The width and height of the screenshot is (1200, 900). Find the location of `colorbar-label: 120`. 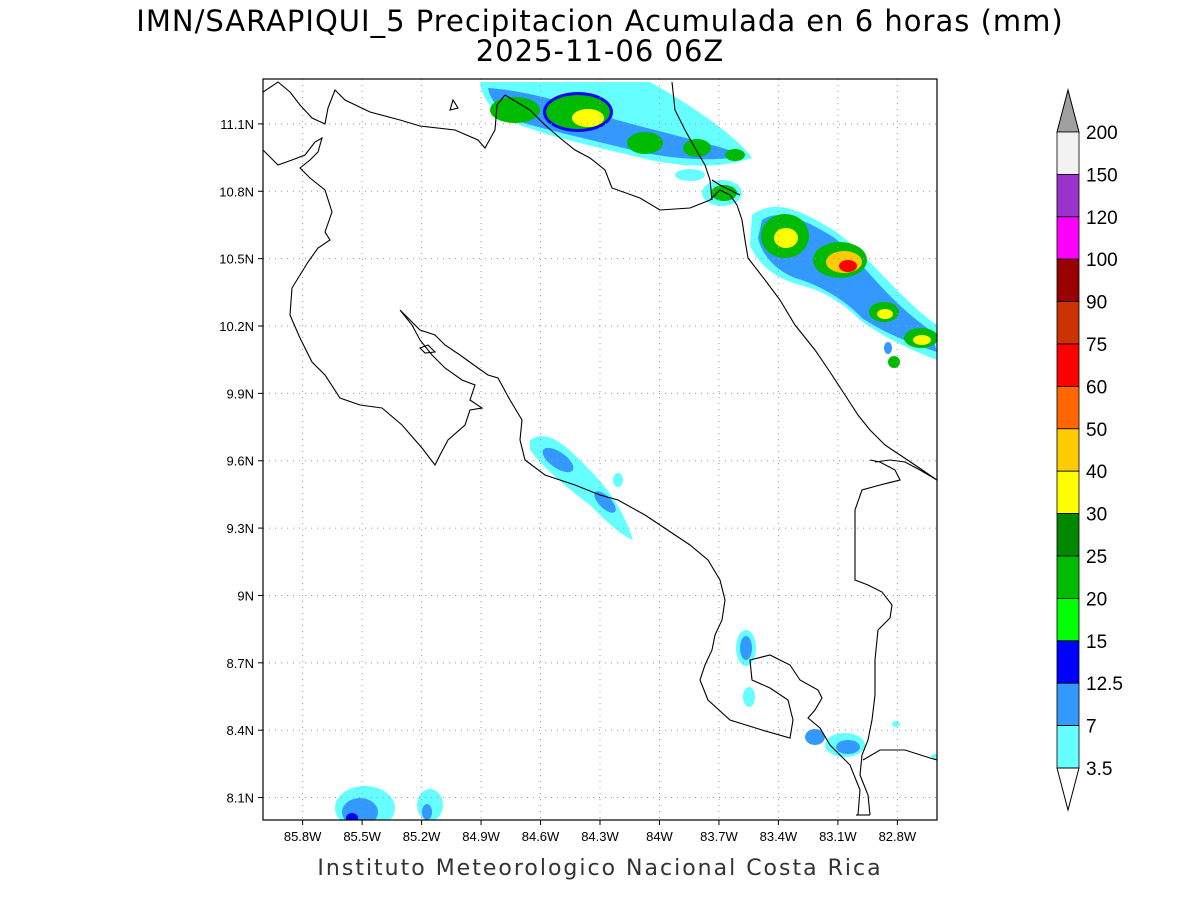

colorbar-label: 120 is located at coordinates (1102, 218).